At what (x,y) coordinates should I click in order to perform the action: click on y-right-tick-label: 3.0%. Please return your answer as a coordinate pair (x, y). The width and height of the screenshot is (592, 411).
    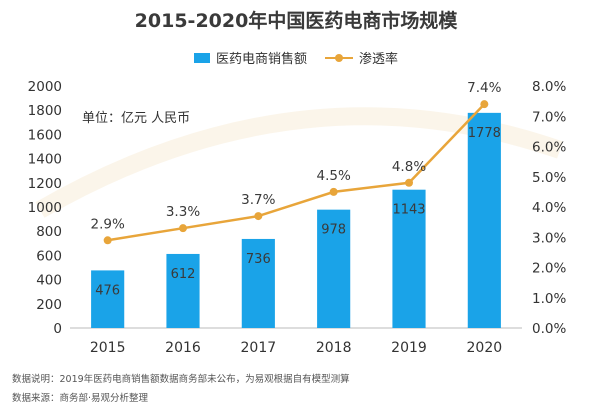
    Looking at the image, I should click on (549, 238).